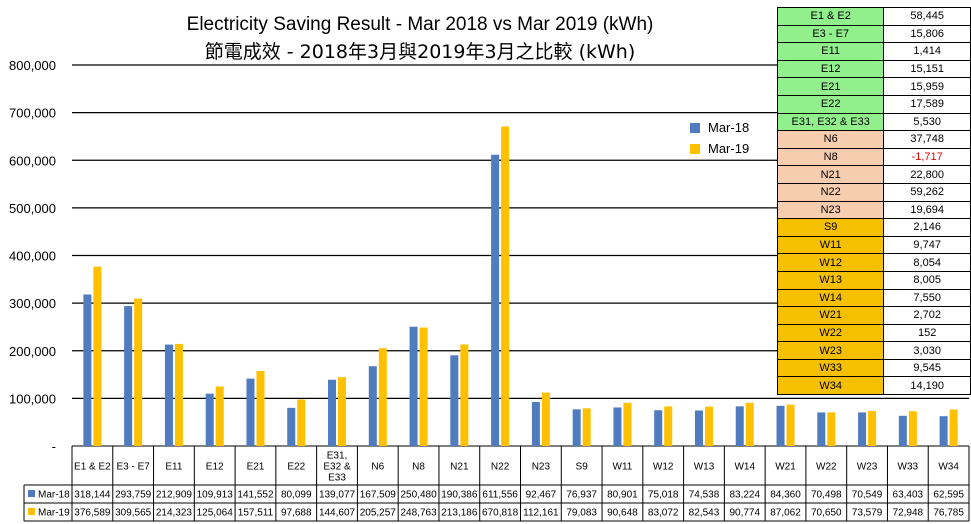 The height and width of the screenshot is (524, 971). I want to click on summary-saving: 19,694, so click(927, 210).